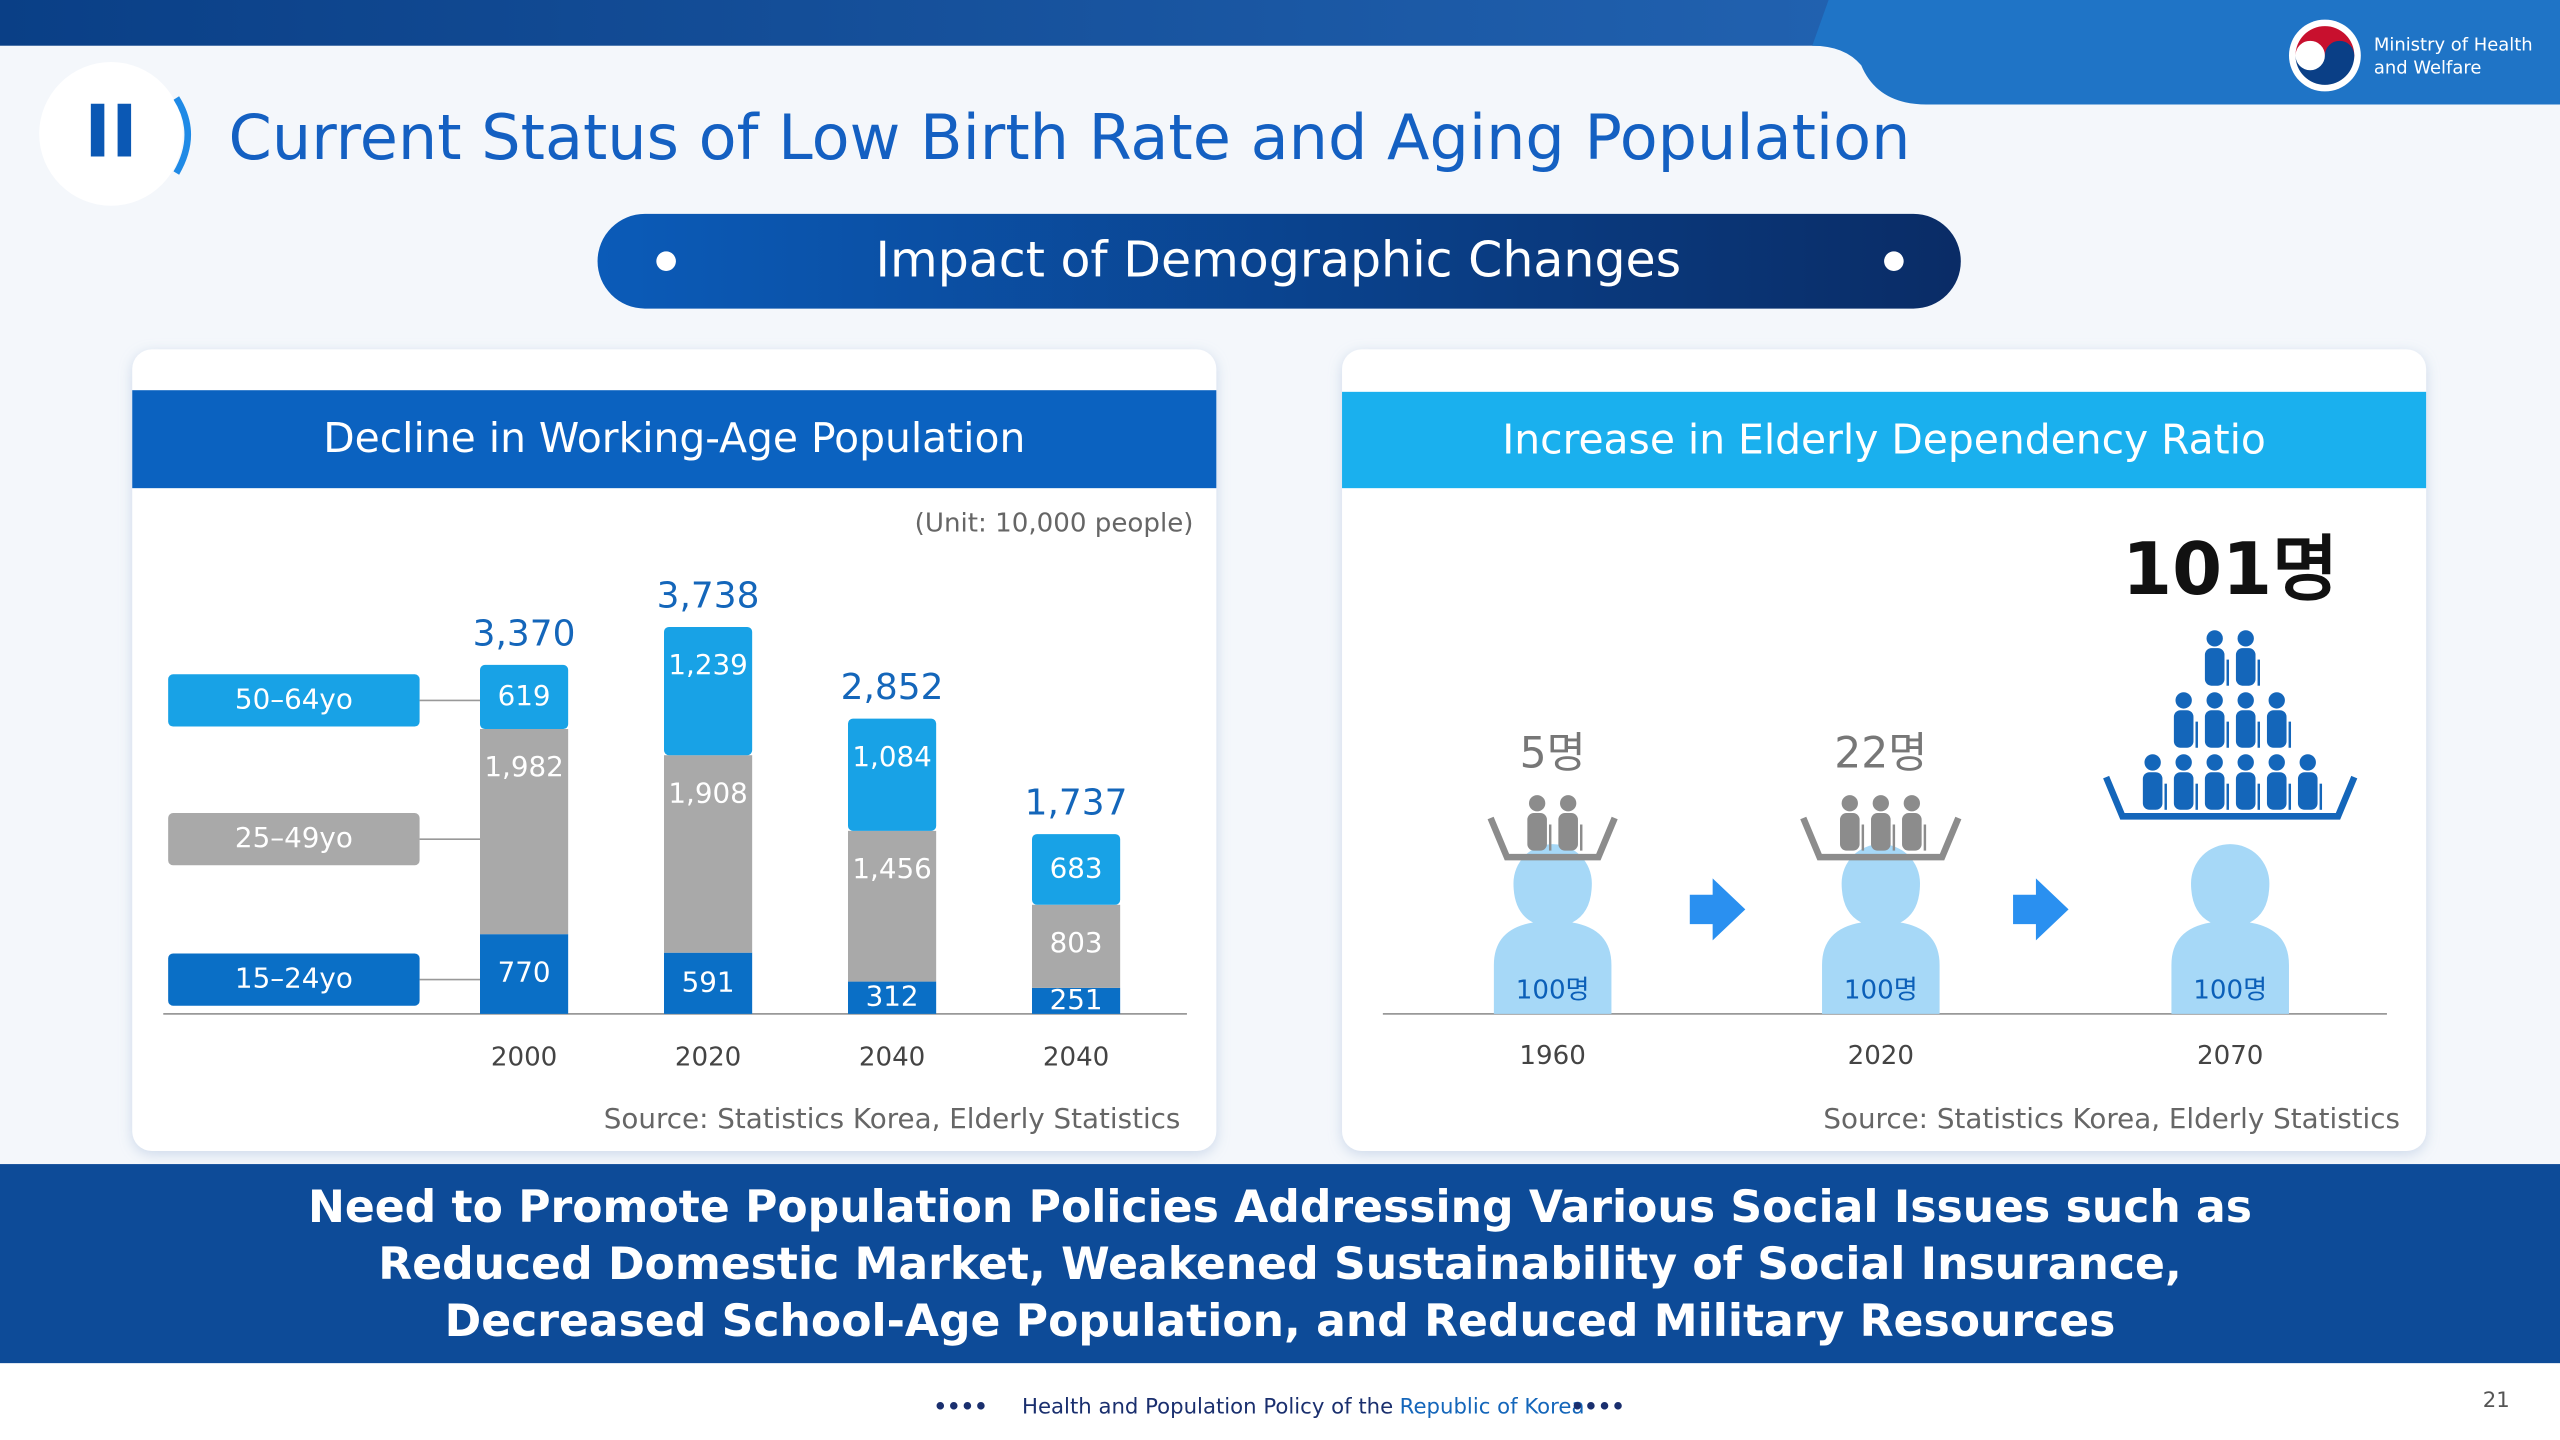 The image size is (2560, 1440). What do you see at coordinates (2186, 52) in the screenshot?
I see `logo-band` at bounding box center [2186, 52].